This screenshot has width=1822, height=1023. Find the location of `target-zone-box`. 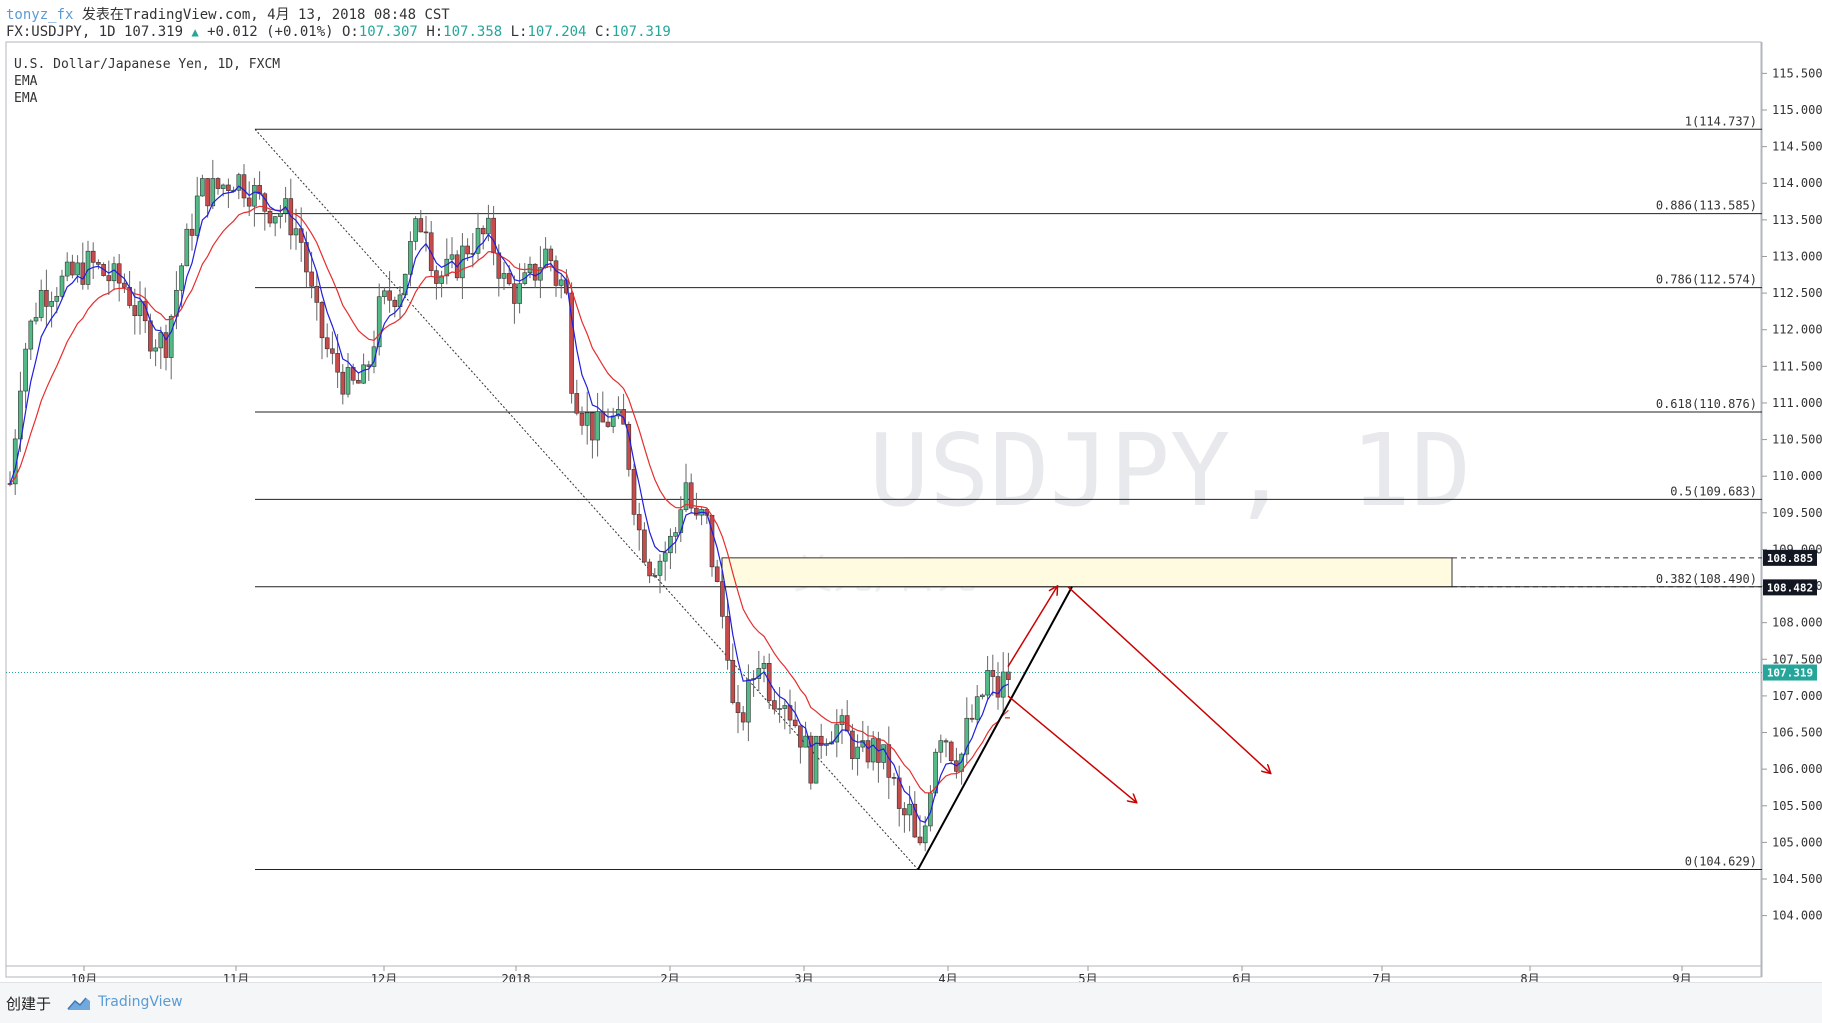

target-zone-box is located at coordinates (1087, 572).